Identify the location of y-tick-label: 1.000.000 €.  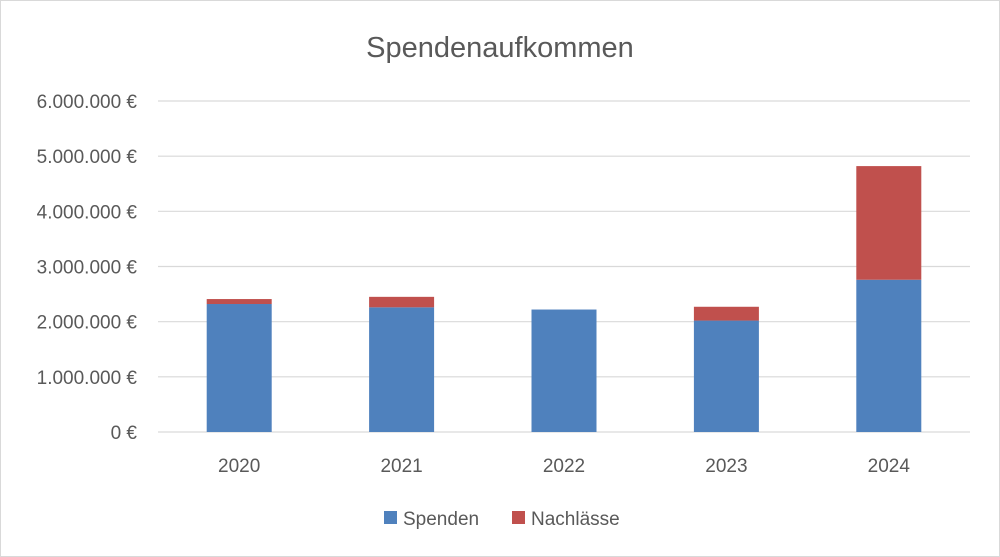
(87, 378).